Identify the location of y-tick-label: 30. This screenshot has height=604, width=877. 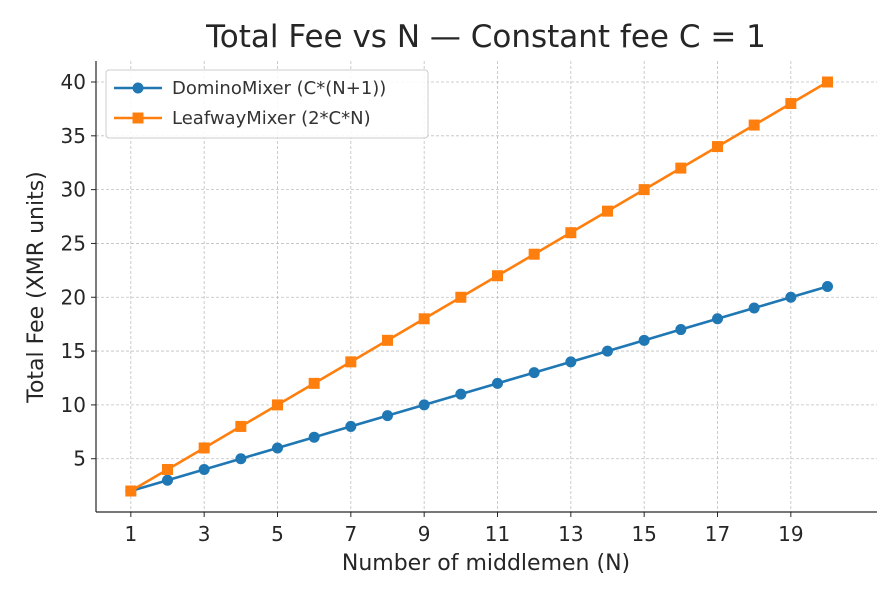
(73, 190).